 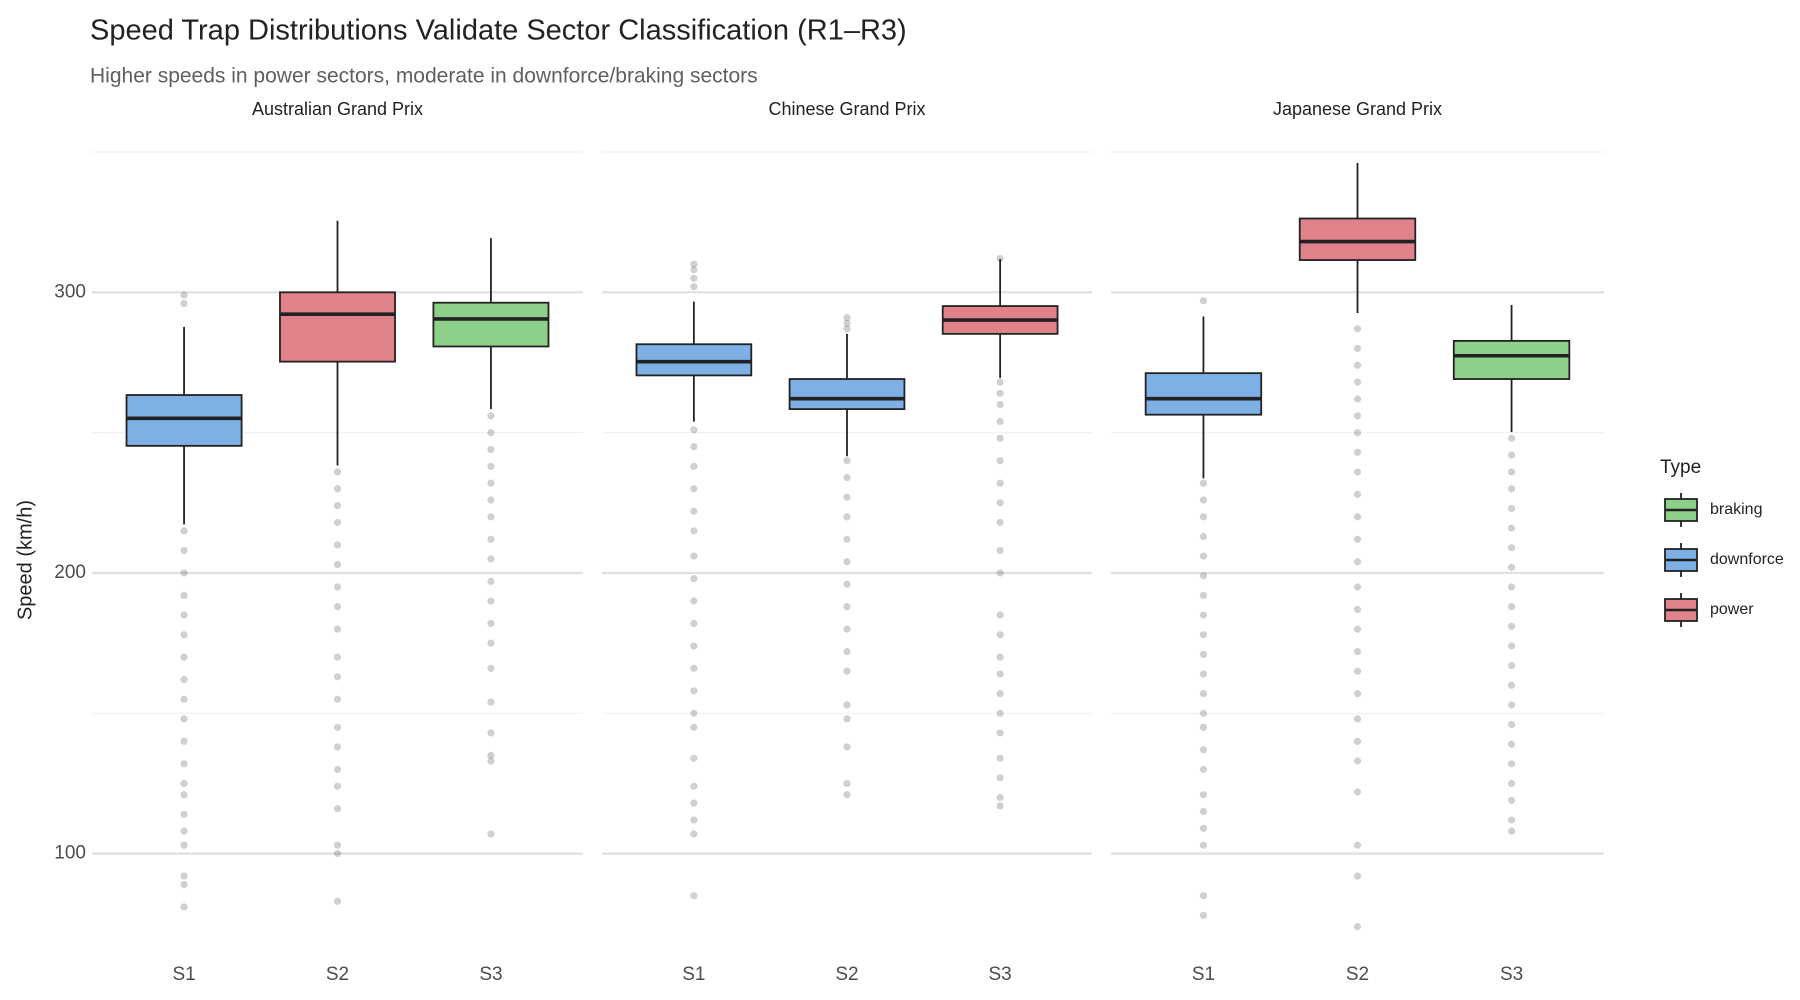 I want to click on y-tick-label: 300, so click(x=70, y=291).